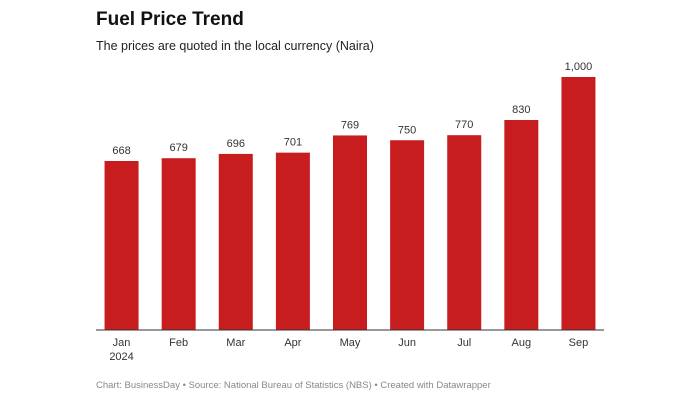 The width and height of the screenshot is (700, 400). What do you see at coordinates (407, 343) in the screenshot?
I see `x-tick-label: Jun` at bounding box center [407, 343].